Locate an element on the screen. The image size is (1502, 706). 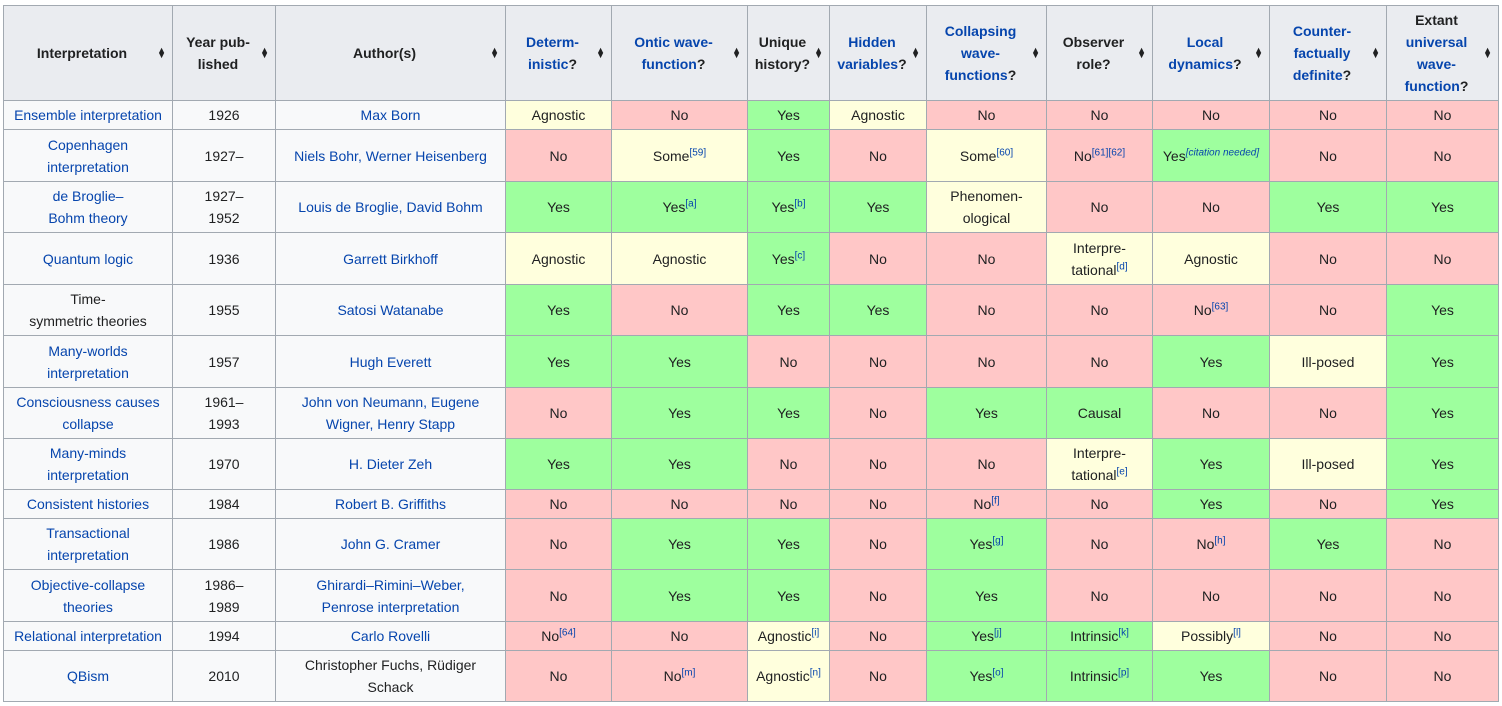
interpretation-cell: de Broglie– Bohm theory is located at coordinates (88, 207).